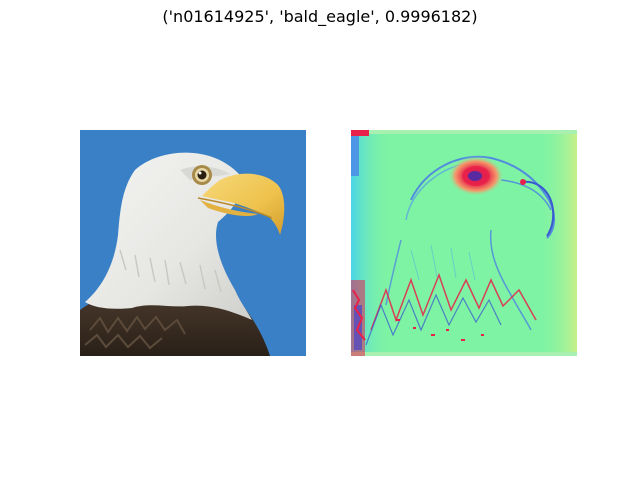 This screenshot has width=640, height=480. Describe the element at coordinates (243, 204) in the screenshot. I see `eagle-beak` at that location.